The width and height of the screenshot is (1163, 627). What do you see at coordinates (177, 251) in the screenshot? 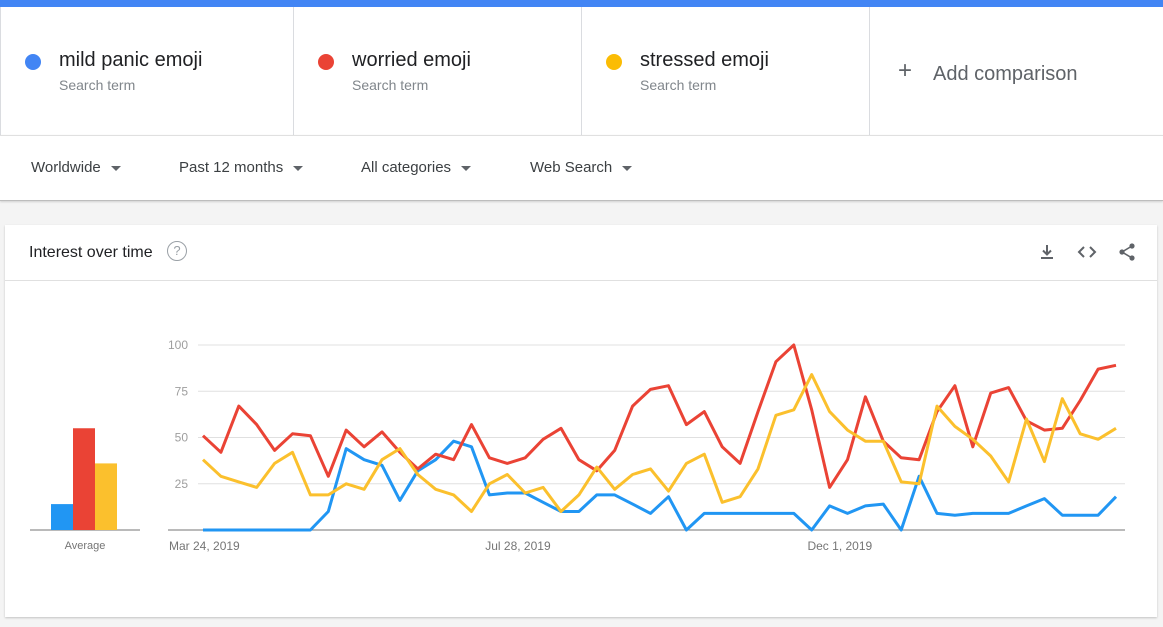
I see `question-icon: ?` at bounding box center [177, 251].